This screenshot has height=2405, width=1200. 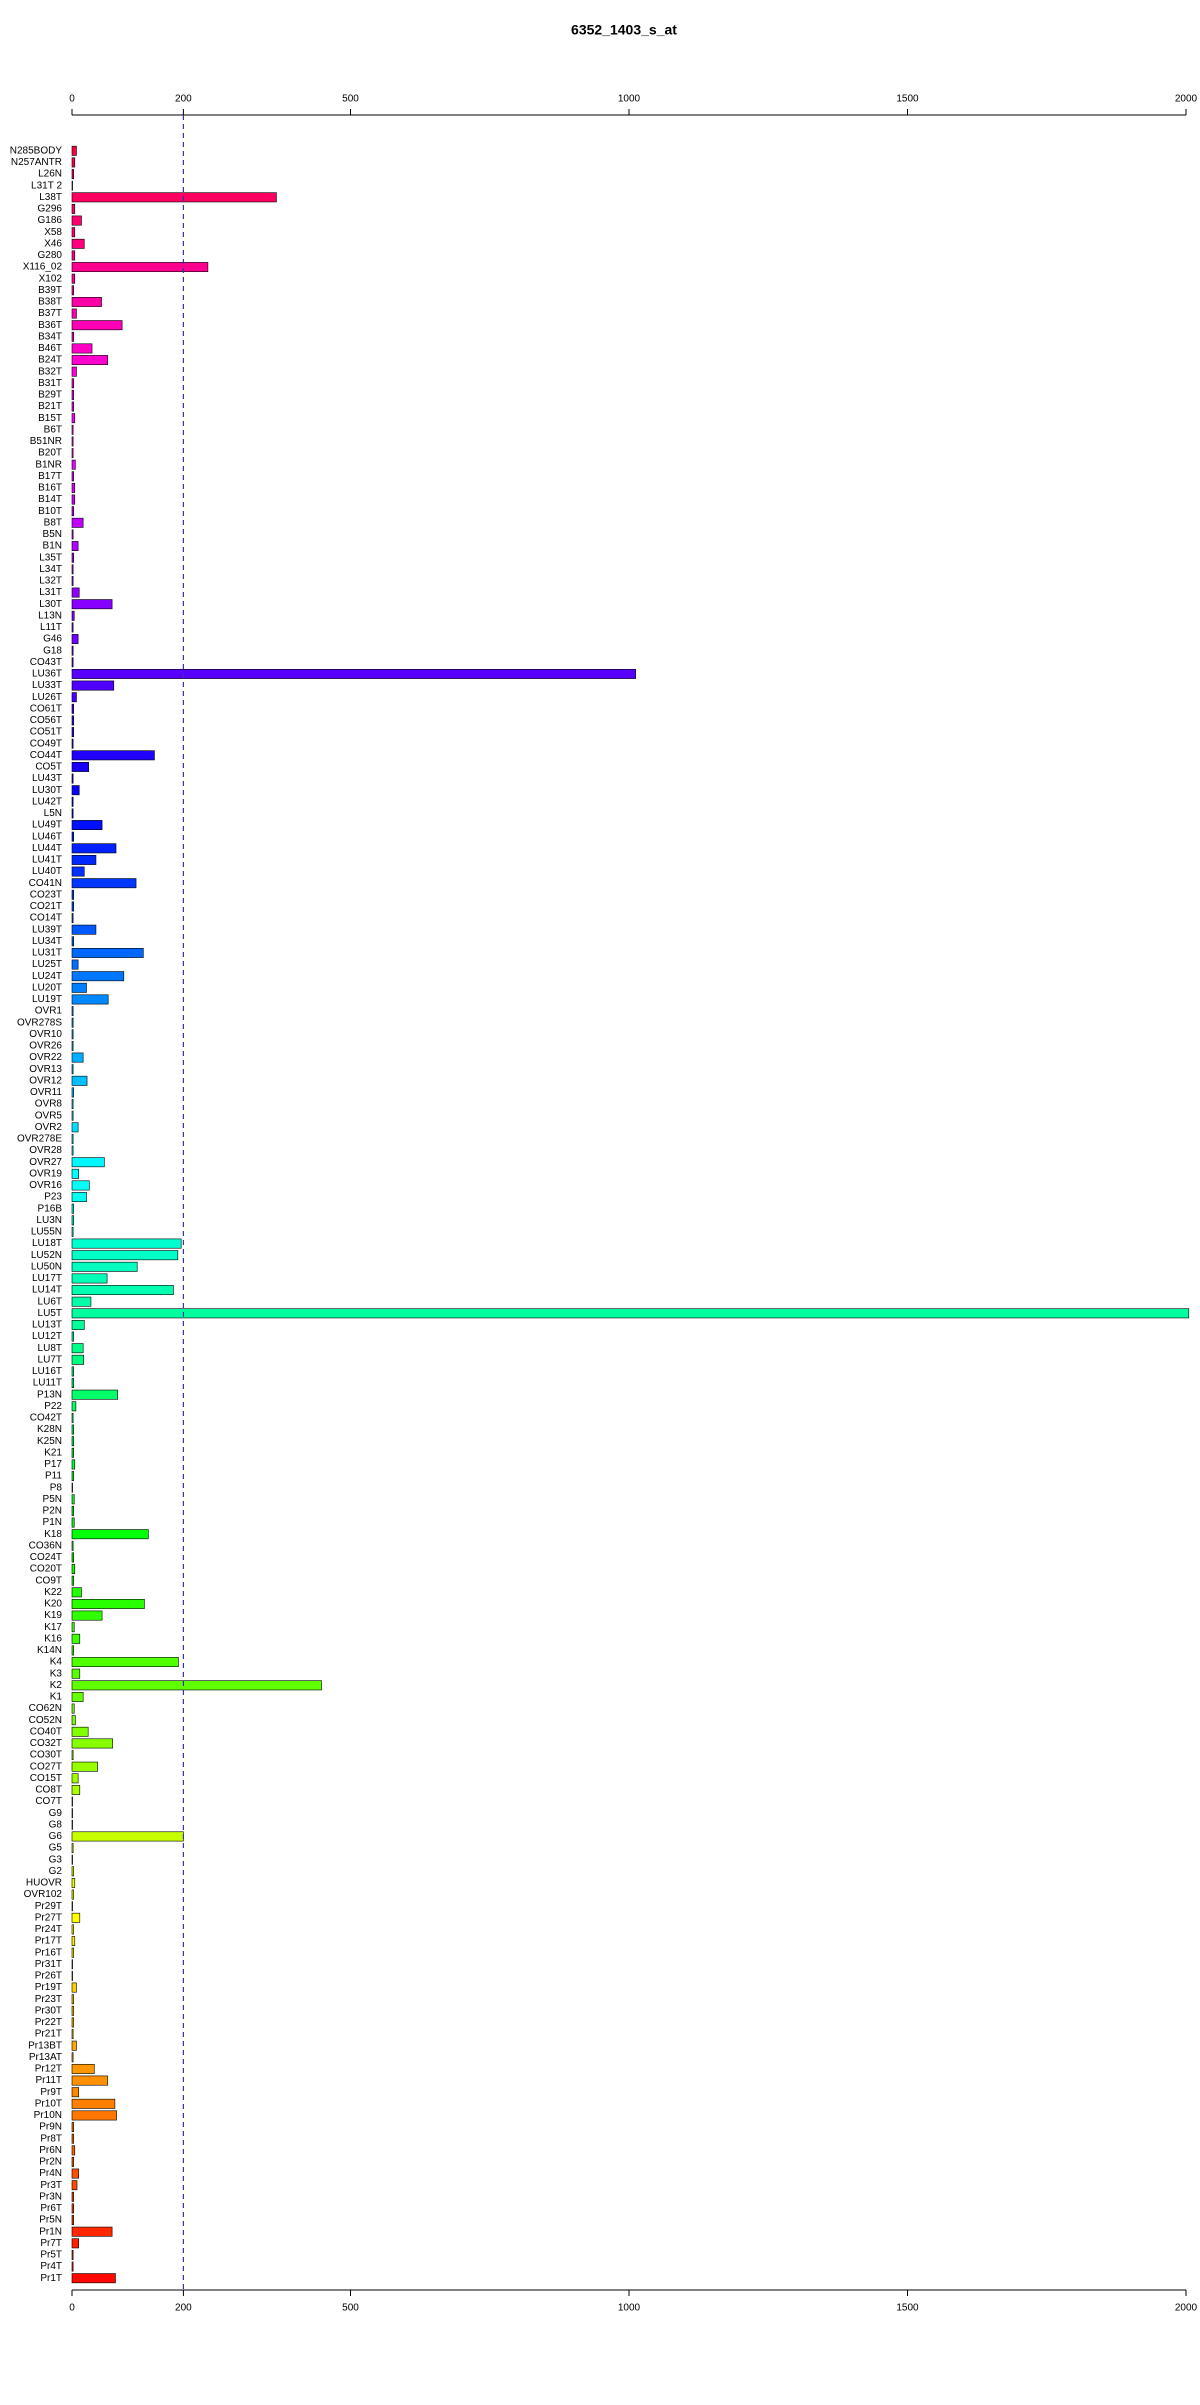 What do you see at coordinates (47, 1325) in the screenshot?
I see `y-tick-label: LU13T` at bounding box center [47, 1325].